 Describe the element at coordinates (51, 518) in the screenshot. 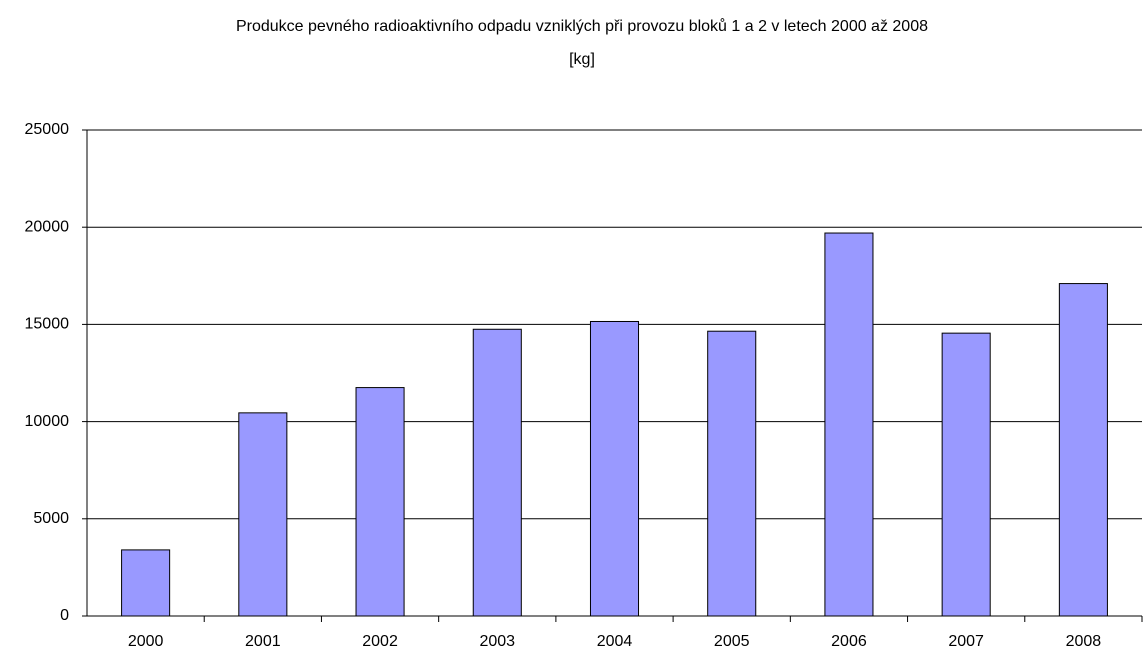

I see `y-tick-label: 5000` at that location.